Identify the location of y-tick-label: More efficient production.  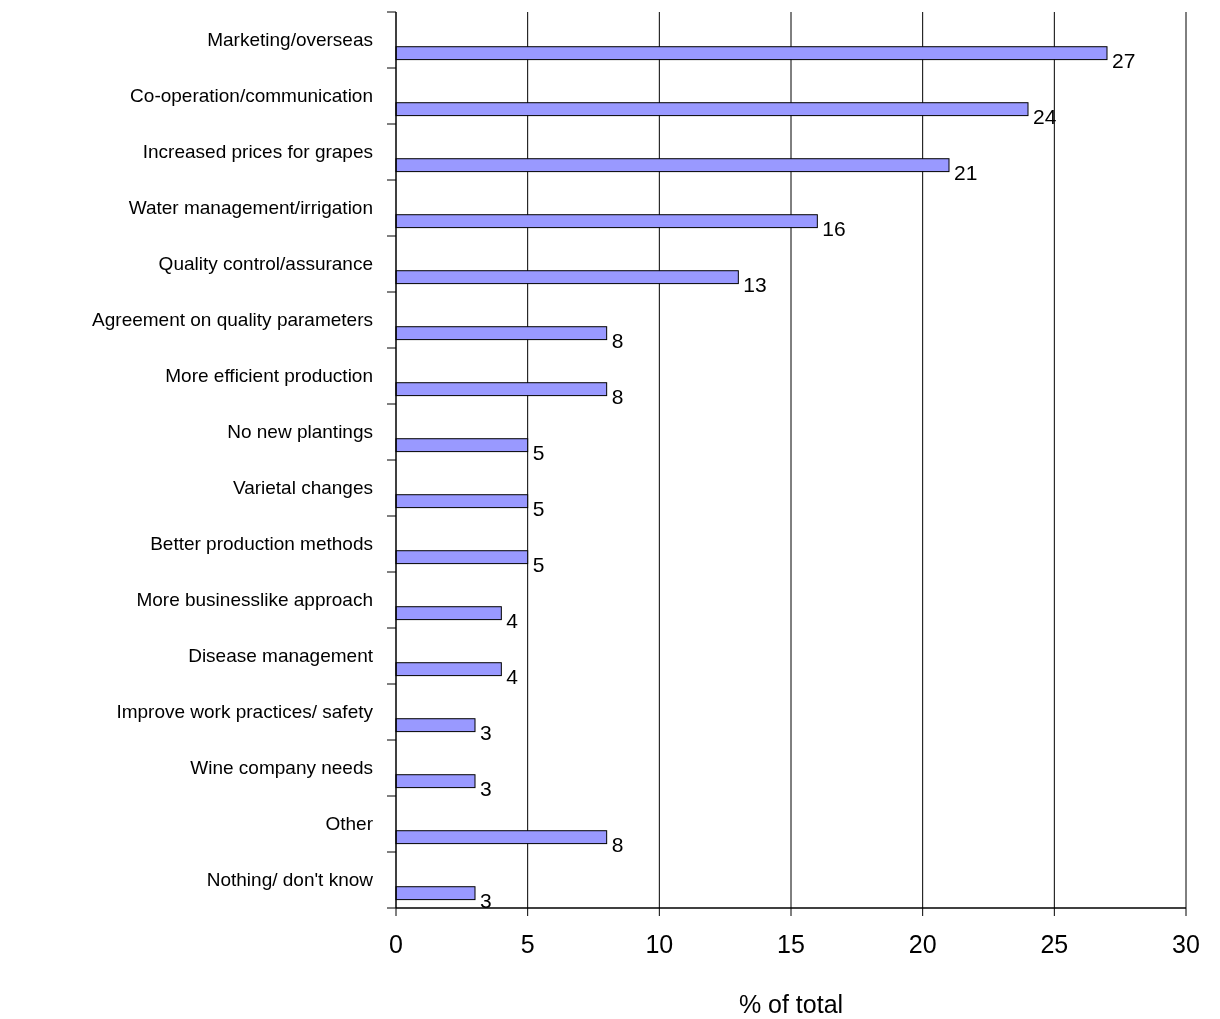
(269, 375).